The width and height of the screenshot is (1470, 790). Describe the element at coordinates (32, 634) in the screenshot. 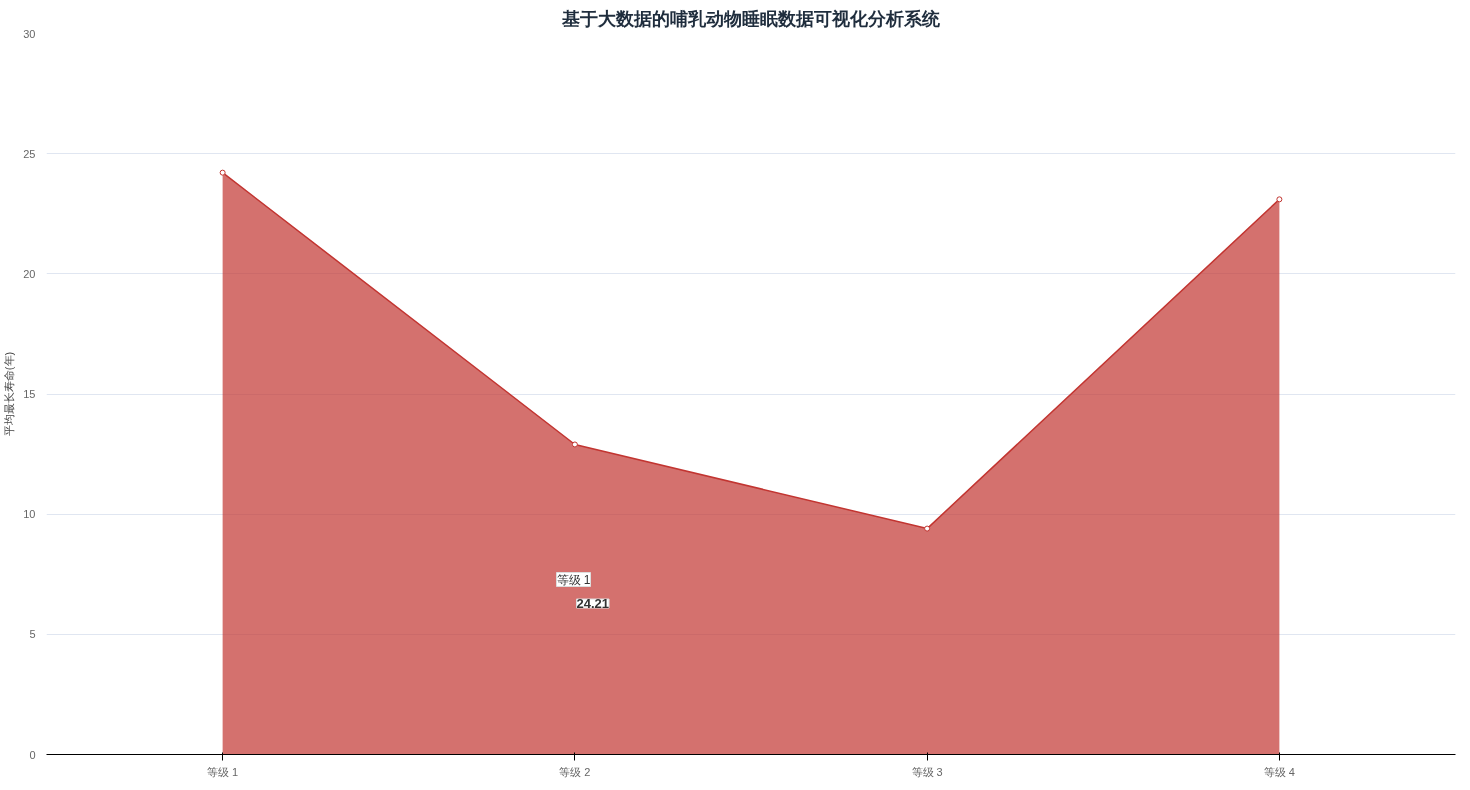

I see `y-tick-label: 5` at that location.